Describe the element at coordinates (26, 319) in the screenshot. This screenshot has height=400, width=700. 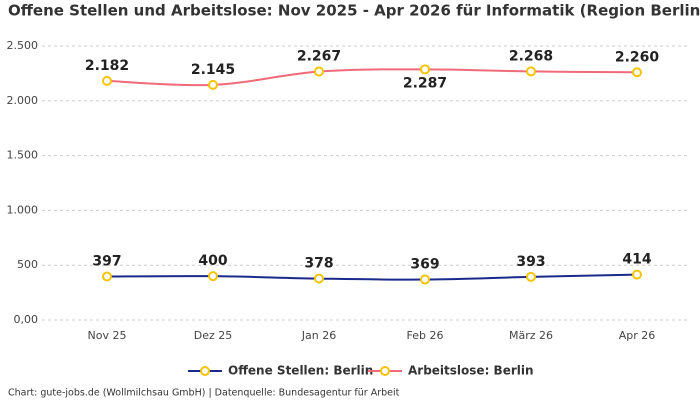
I see `y-tick-label: 0,00` at that location.